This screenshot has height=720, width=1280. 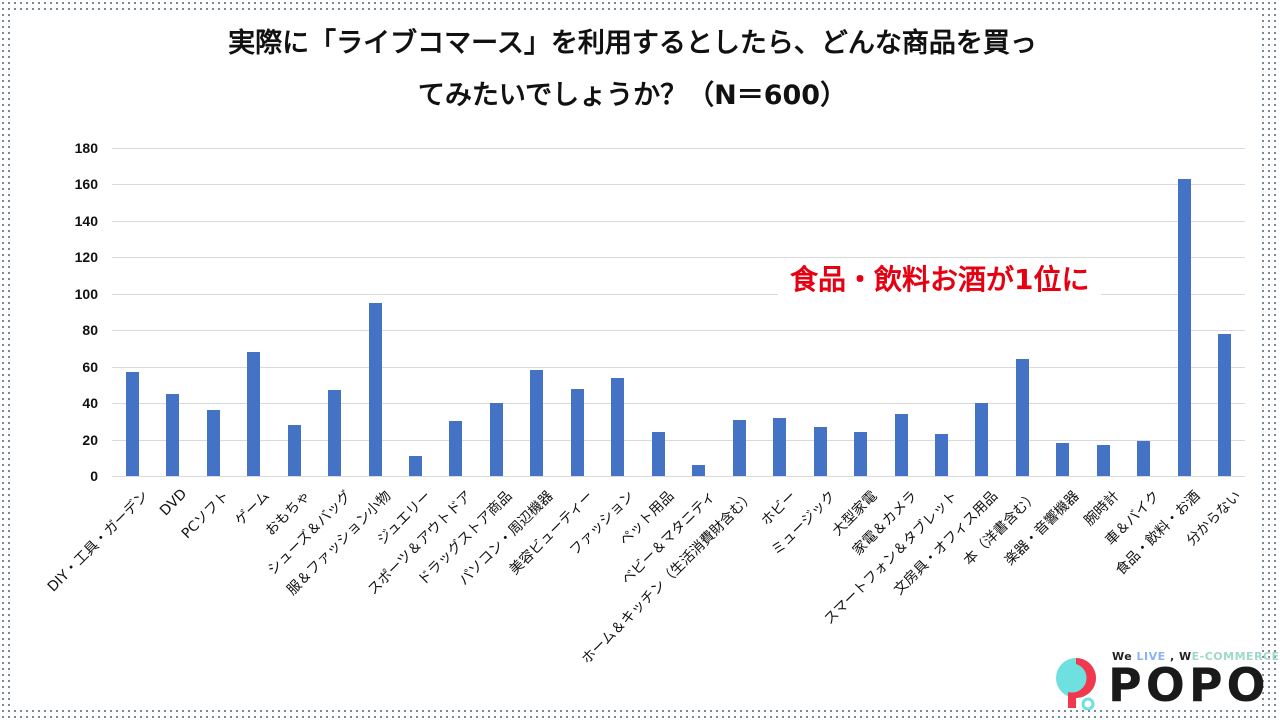 What do you see at coordinates (90, 330) in the screenshot?
I see `y-tick-label: 80` at bounding box center [90, 330].